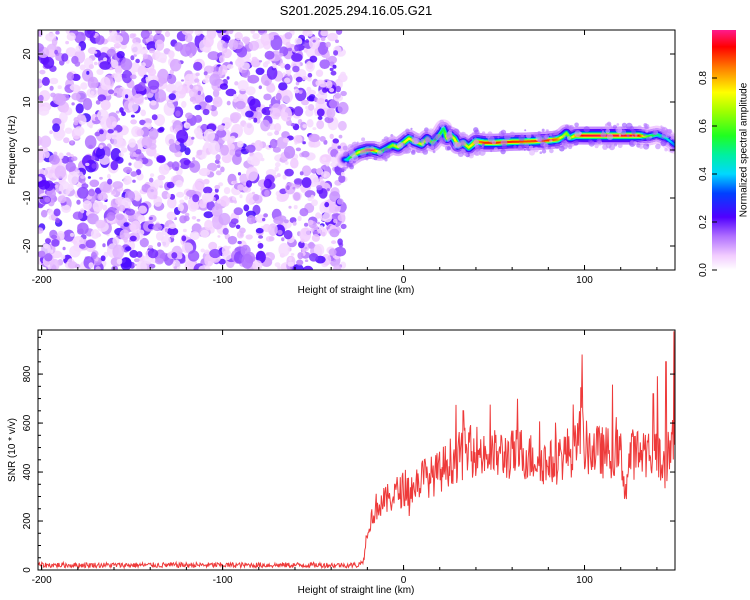 Image resolution: width=750 pixels, height=600 pixels. What do you see at coordinates (27, 102) in the screenshot?
I see `y-tick-label: 10` at bounding box center [27, 102].